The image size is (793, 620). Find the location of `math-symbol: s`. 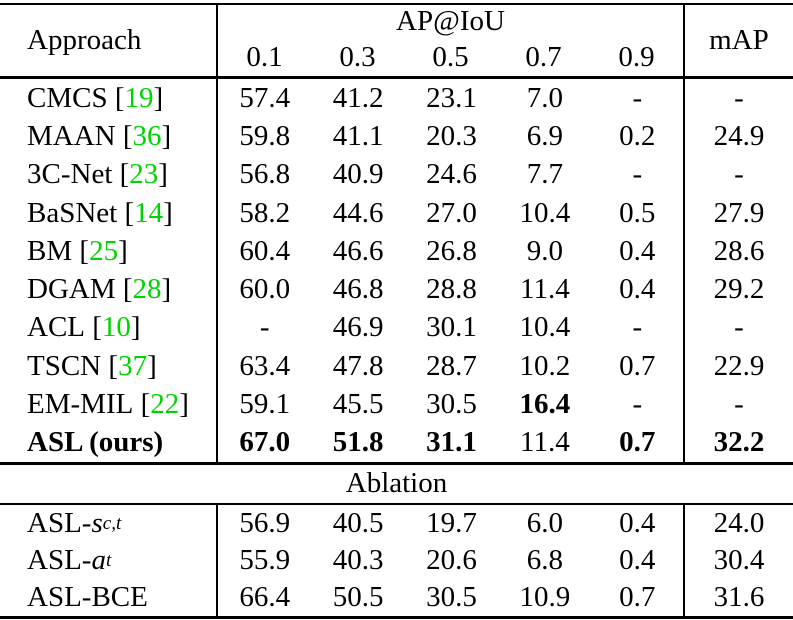

math-symbol: s is located at coordinates (97, 522).